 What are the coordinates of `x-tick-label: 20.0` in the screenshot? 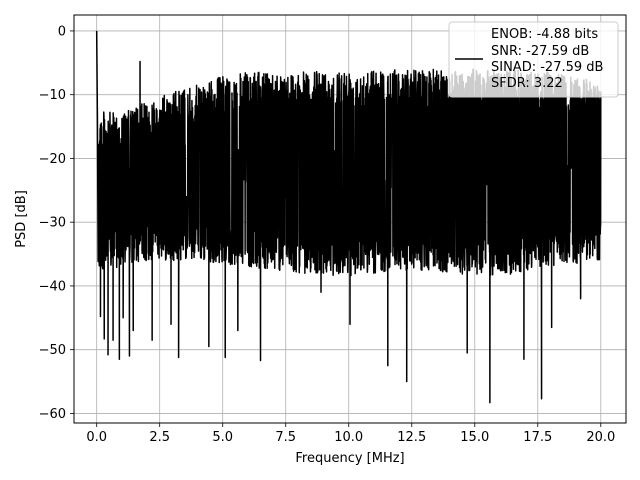 It's located at (600, 437).